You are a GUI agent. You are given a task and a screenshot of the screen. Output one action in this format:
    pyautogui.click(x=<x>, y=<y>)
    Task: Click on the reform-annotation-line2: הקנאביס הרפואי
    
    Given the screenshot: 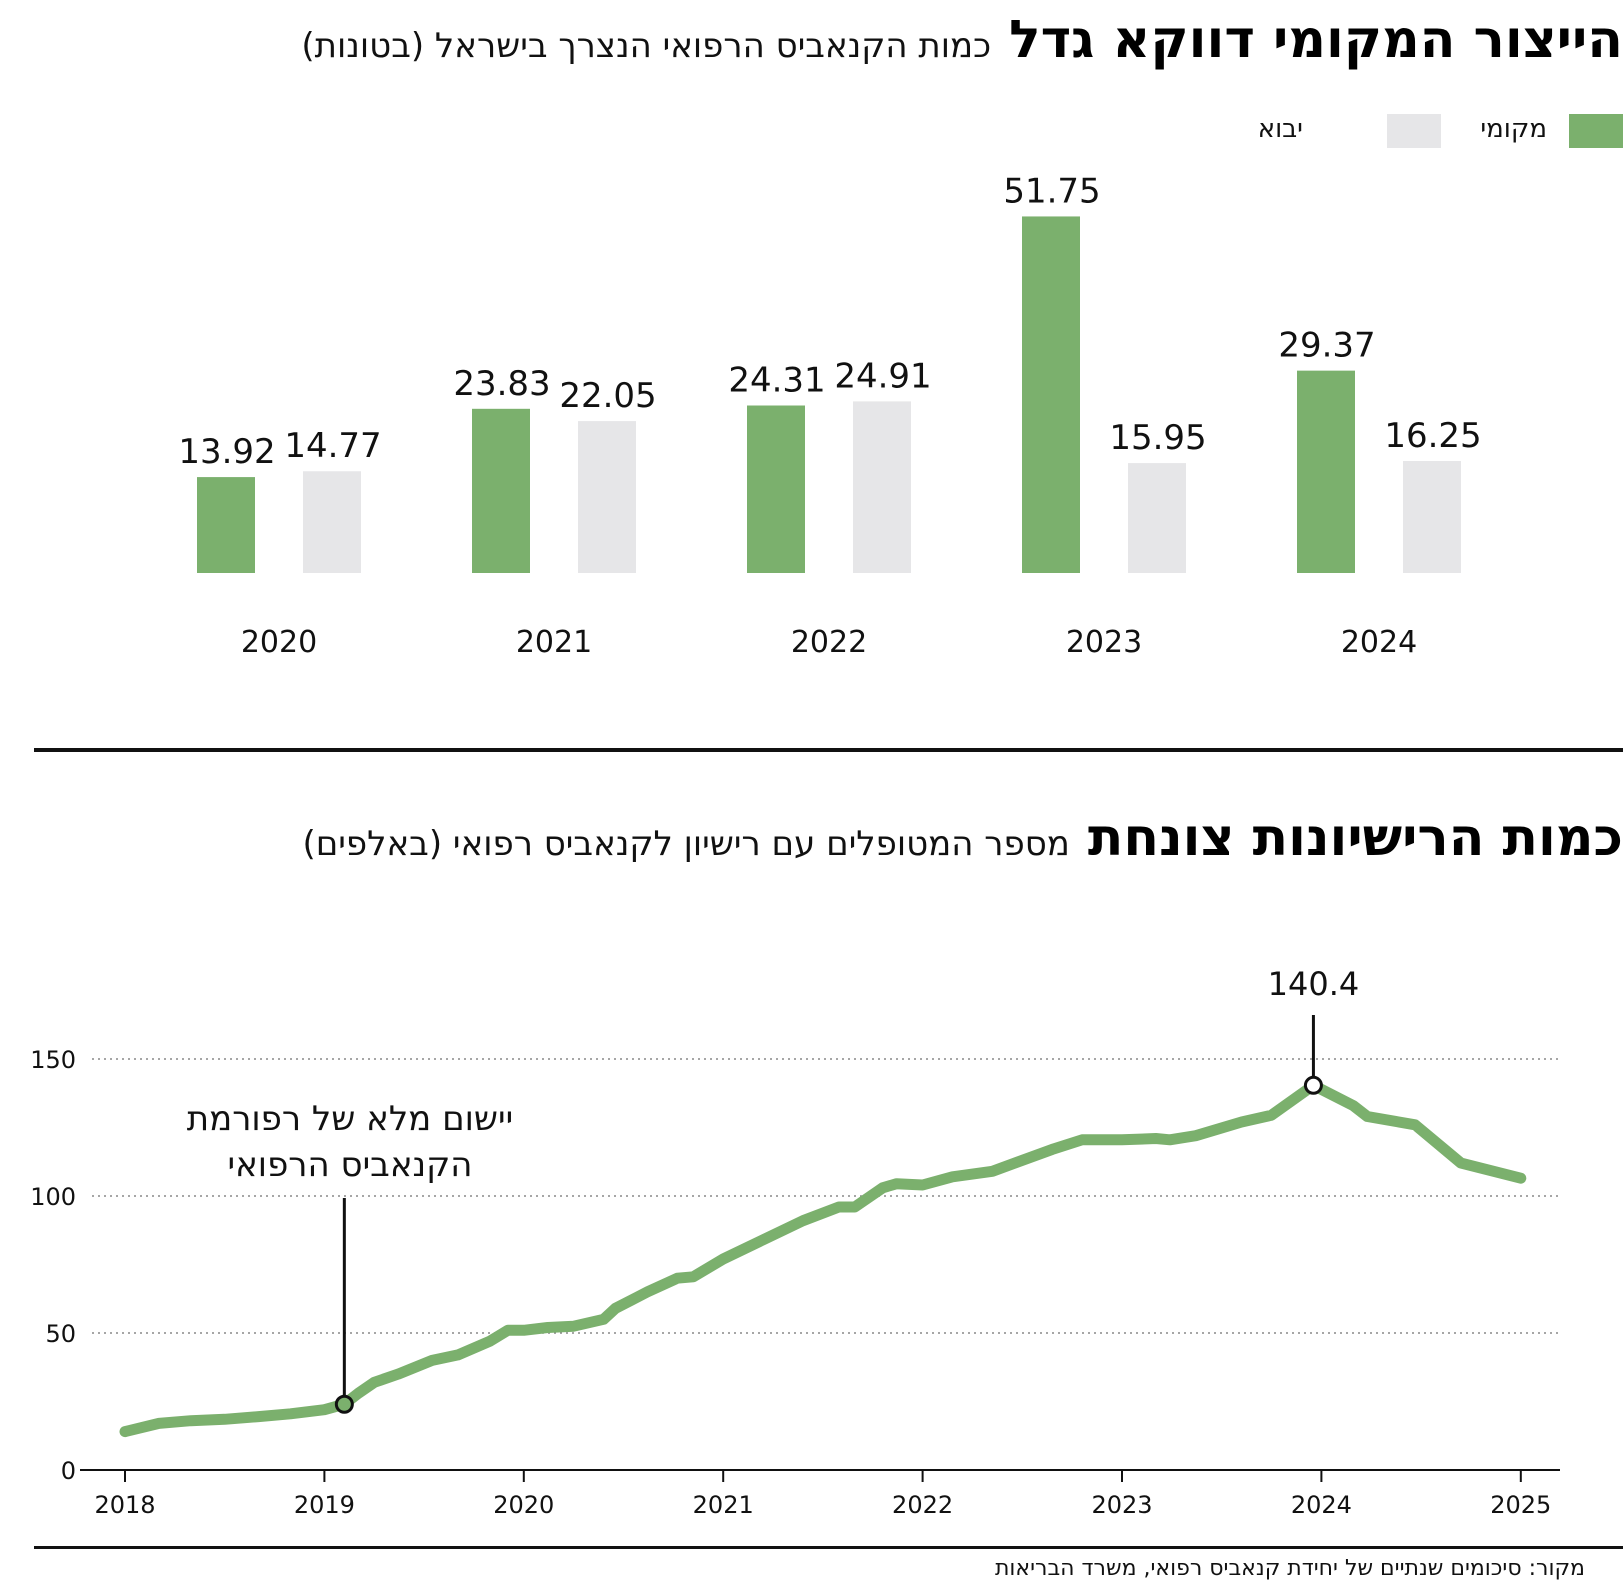 What is the action you would take?
    pyautogui.click(x=350, y=1165)
    